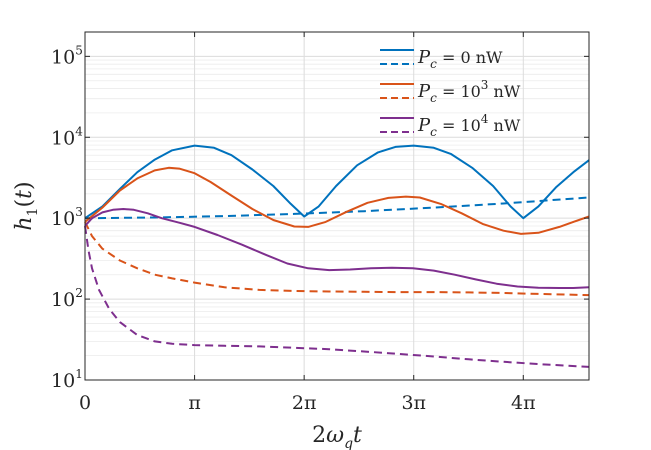 The image size is (651, 450). Describe the element at coordinates (79, 50) in the screenshot. I see `y-tick-exponent: 5` at that location.